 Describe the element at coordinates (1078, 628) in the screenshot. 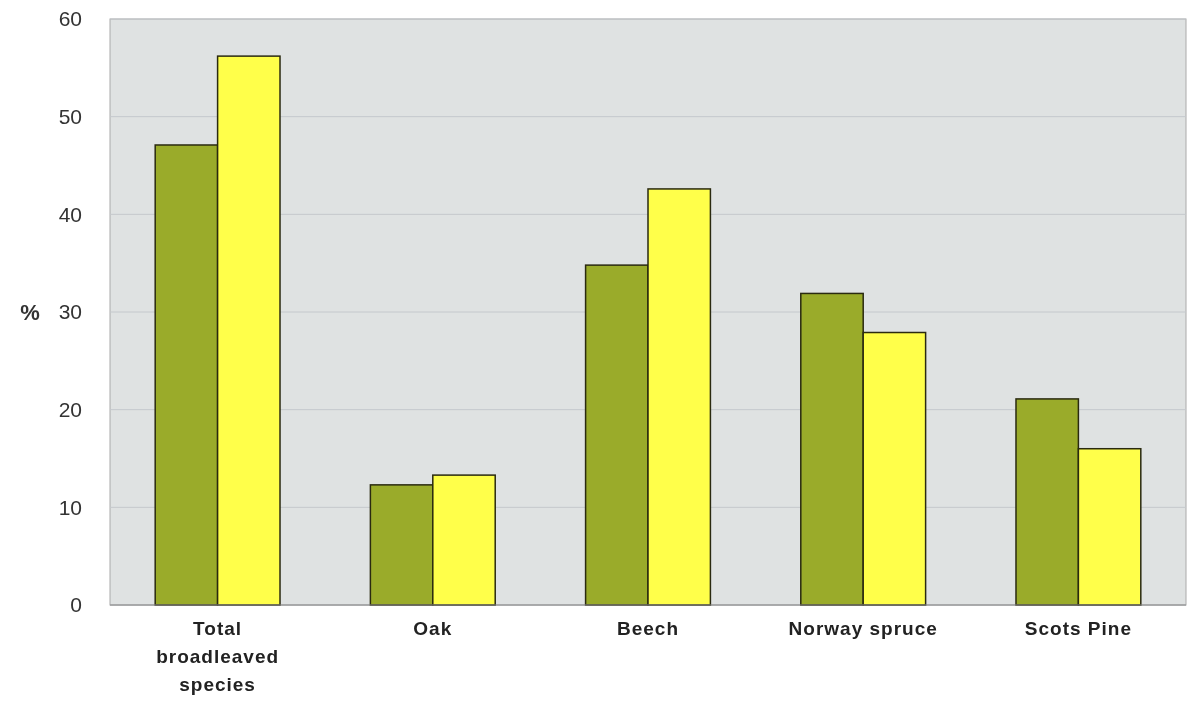

I see `x-tick-label: Scots Pine` at that location.